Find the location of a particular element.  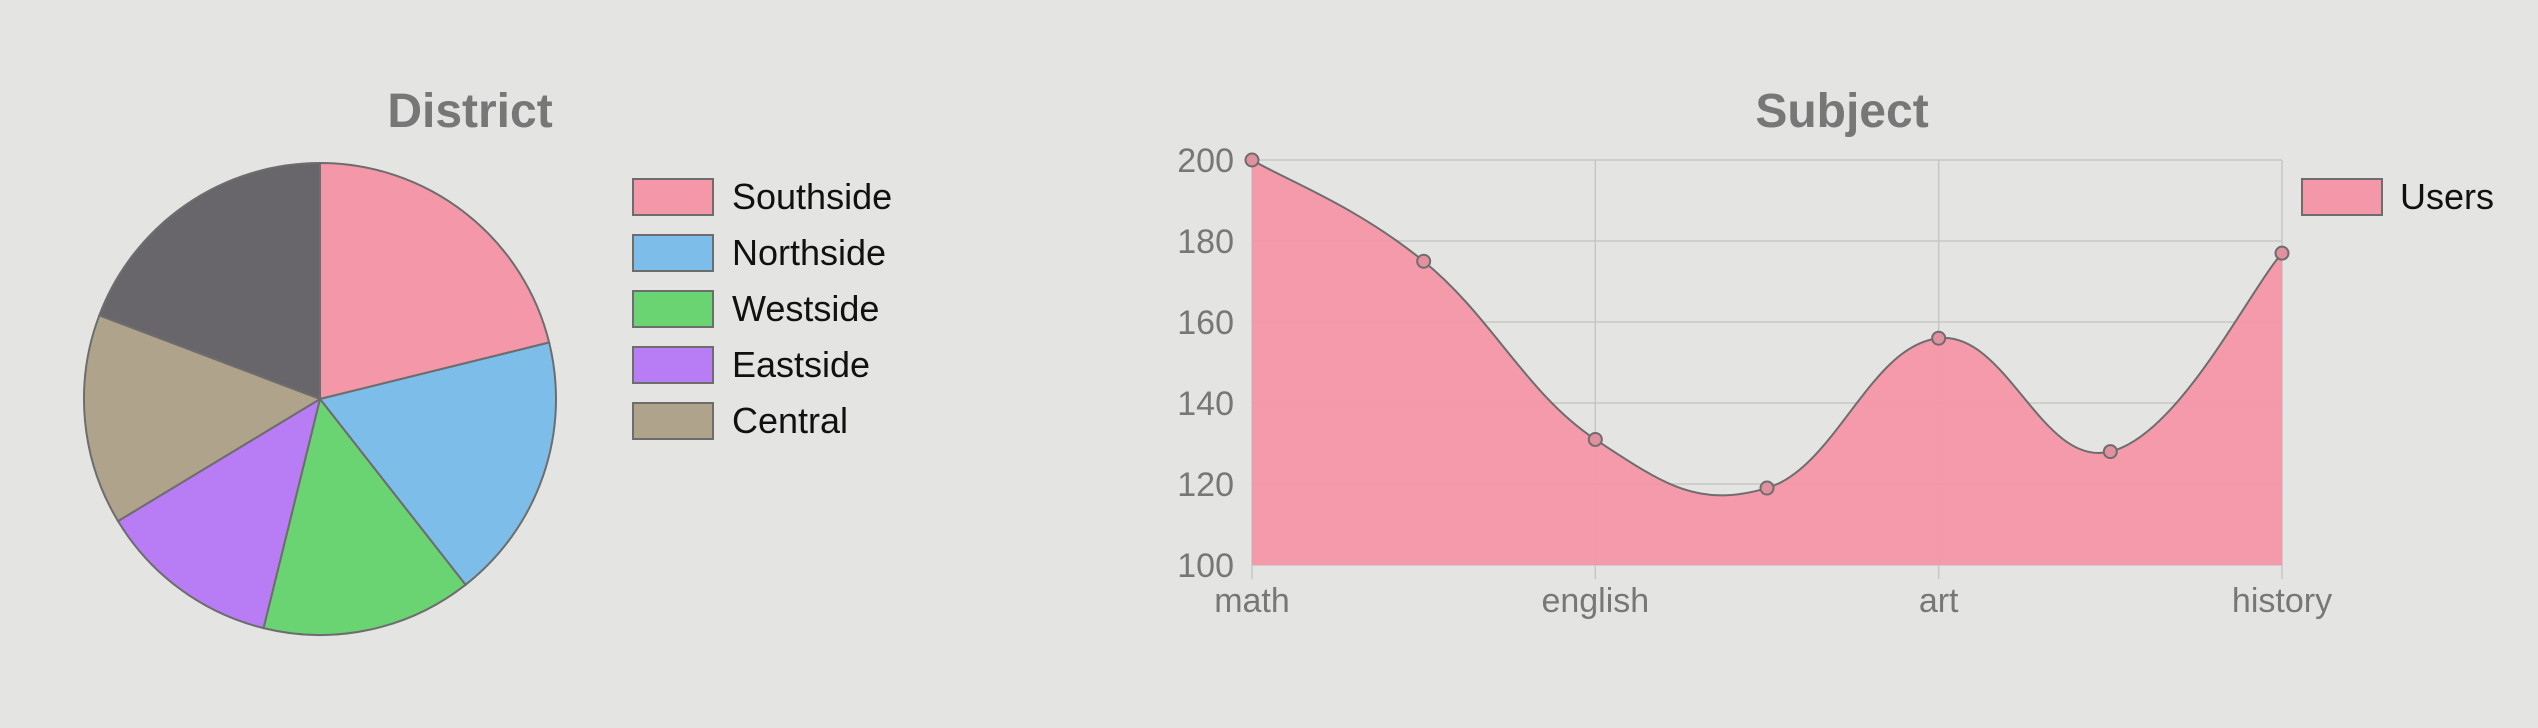

subject-chart-title: Subject is located at coordinates (1841, 111).